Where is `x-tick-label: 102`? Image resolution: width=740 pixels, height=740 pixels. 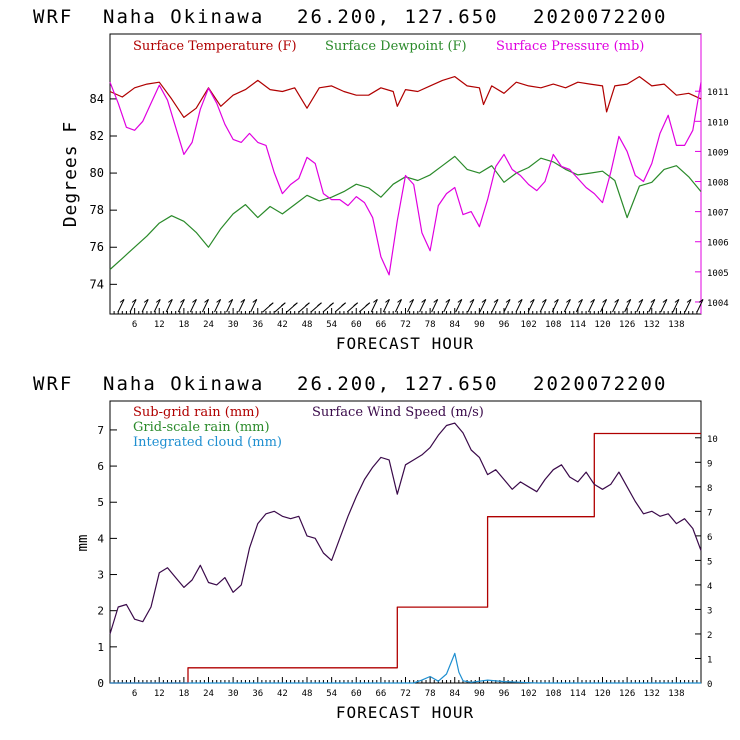
x-tick-label: 102 is located at coordinates (528, 694).